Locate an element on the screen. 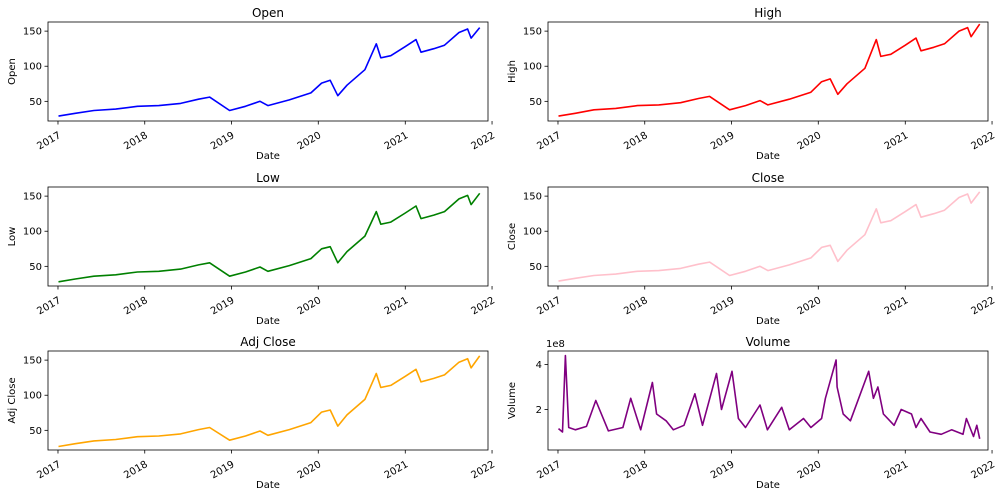  subplot-title: Volume is located at coordinates (768, 342).